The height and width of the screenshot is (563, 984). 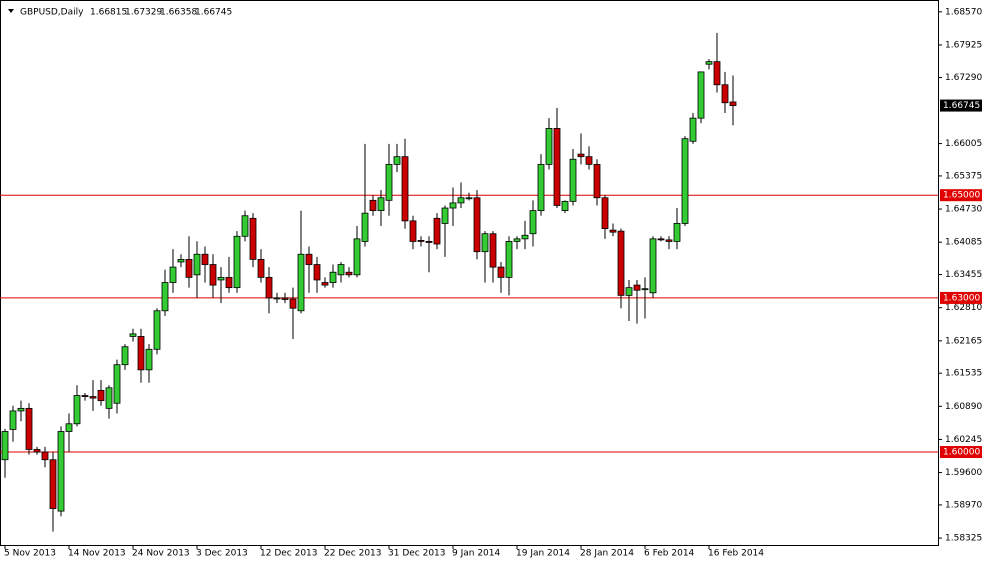 What do you see at coordinates (963, 473) in the screenshot?
I see `y-tick-label: 1.59600` at bounding box center [963, 473].